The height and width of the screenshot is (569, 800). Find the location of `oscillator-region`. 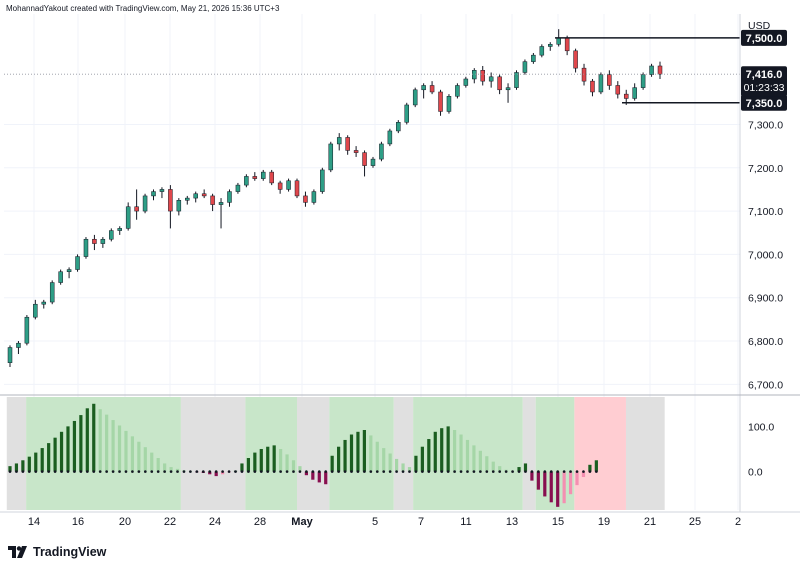

oscillator-region is located at coordinates (600, 453).